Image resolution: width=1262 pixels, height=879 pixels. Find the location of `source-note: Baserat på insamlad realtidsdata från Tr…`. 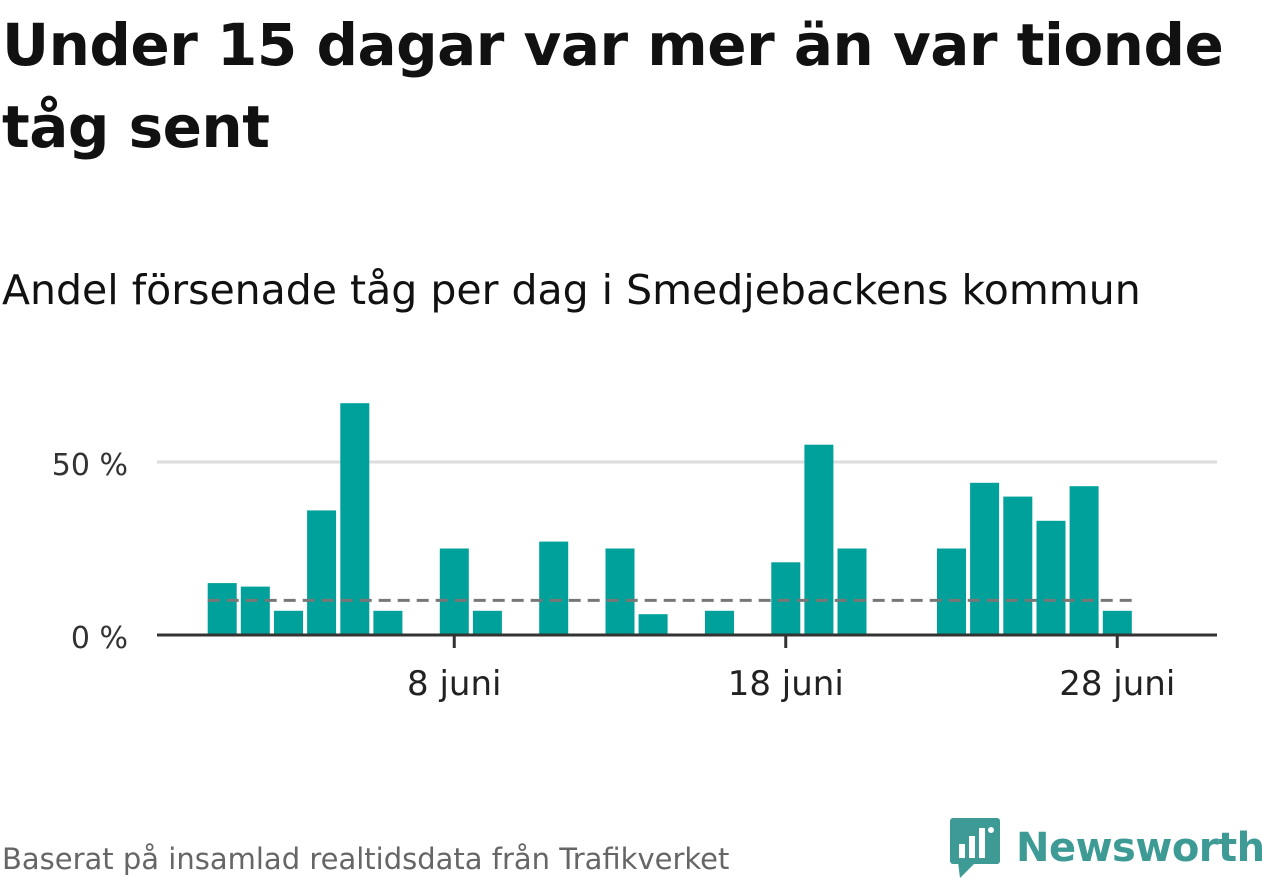

source-note: Baserat på insamlad realtidsdata från Tr… is located at coordinates (366, 859).